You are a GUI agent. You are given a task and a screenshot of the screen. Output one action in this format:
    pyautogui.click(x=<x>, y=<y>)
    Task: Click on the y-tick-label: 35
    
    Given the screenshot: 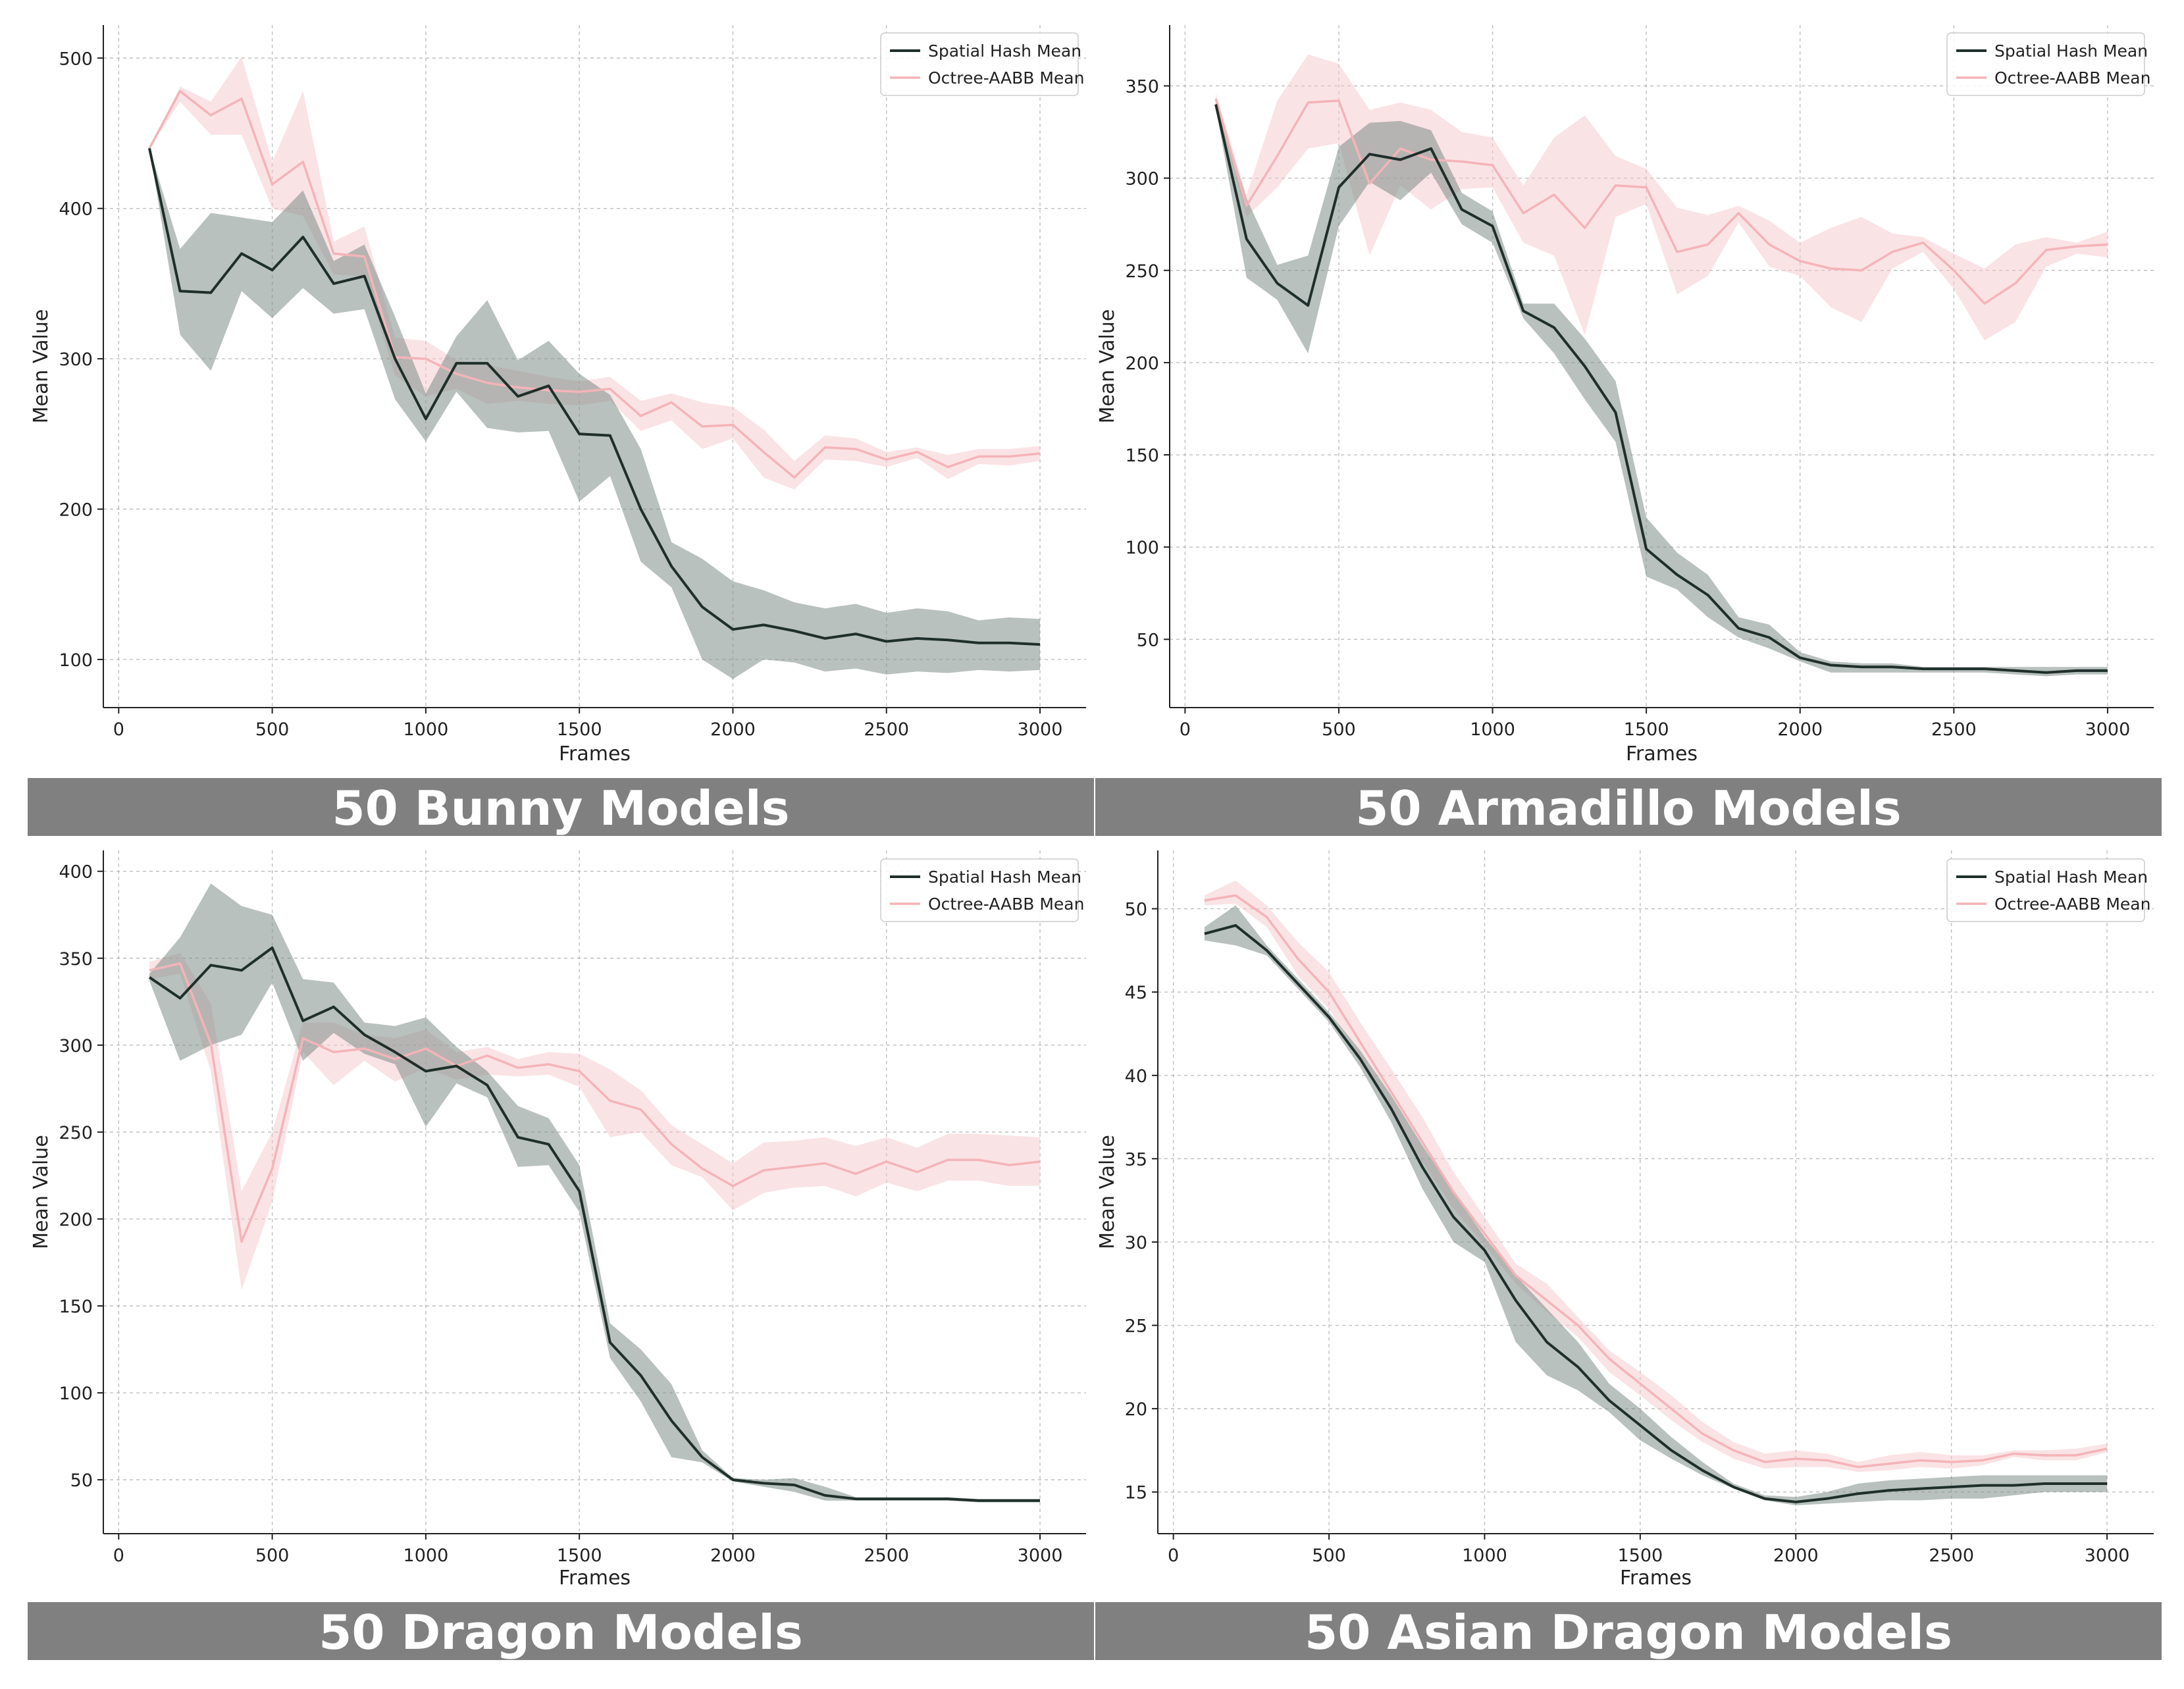 What is the action you would take?
    pyautogui.click(x=1136, y=1159)
    